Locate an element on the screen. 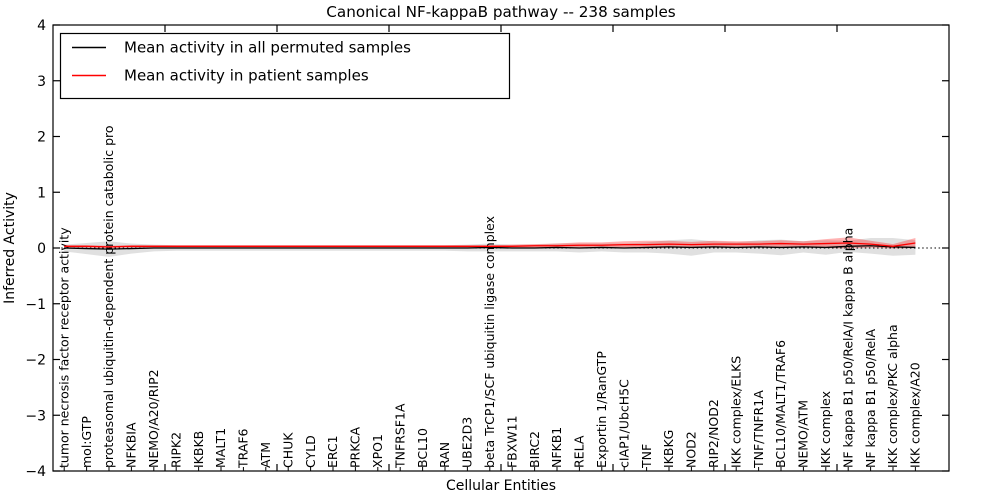 Image resolution: width=1000 pixels, height=500 pixels. x-category-label: IKBKG is located at coordinates (668, 449).